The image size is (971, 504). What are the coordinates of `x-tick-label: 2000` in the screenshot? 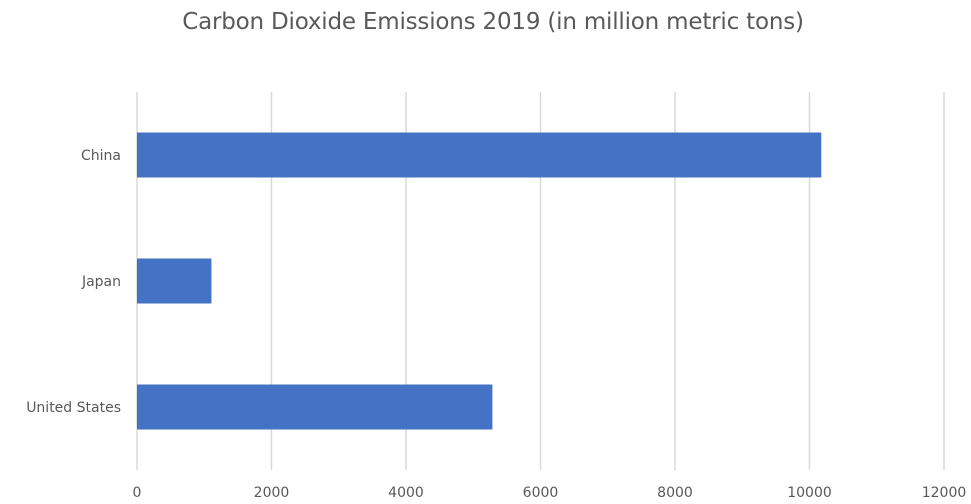 It's located at (272, 493).